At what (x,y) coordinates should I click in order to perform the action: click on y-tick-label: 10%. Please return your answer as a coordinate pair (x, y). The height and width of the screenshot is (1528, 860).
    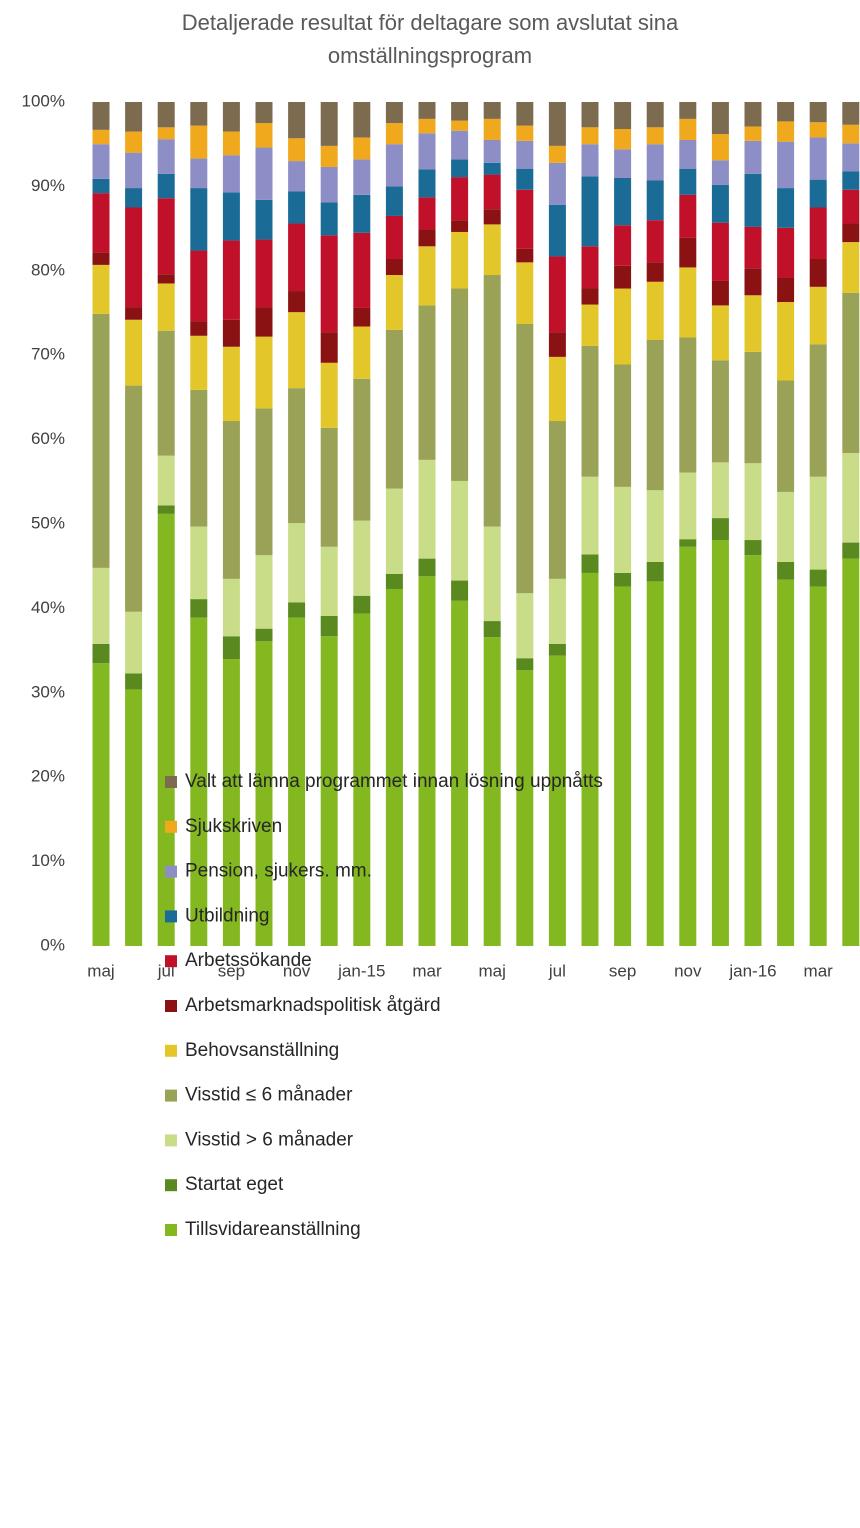
    Looking at the image, I should click on (48, 860).